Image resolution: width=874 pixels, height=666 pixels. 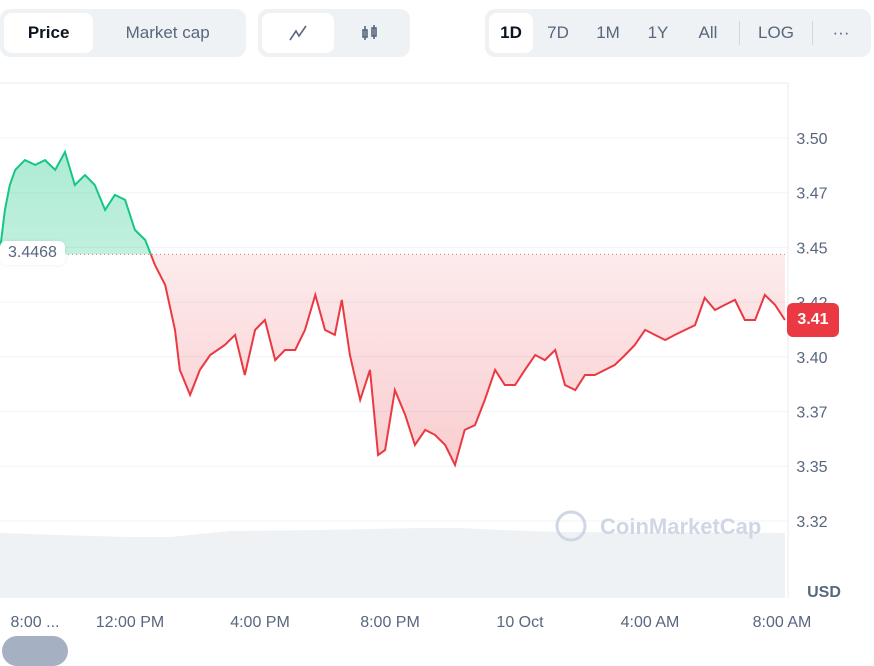 I want to click on price-area-up, so click(x=75, y=203).